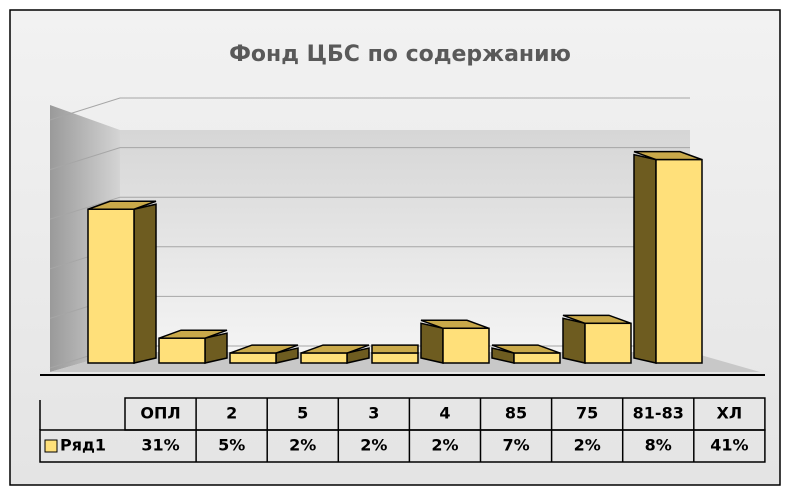 This screenshot has height=493, width=787. I want to click on table-row, so click(402, 446).